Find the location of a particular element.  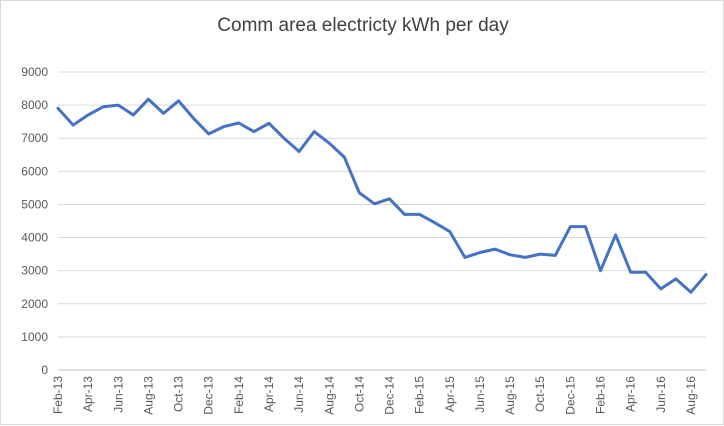

x-tick-label: Jun-13 is located at coordinates (118, 394).